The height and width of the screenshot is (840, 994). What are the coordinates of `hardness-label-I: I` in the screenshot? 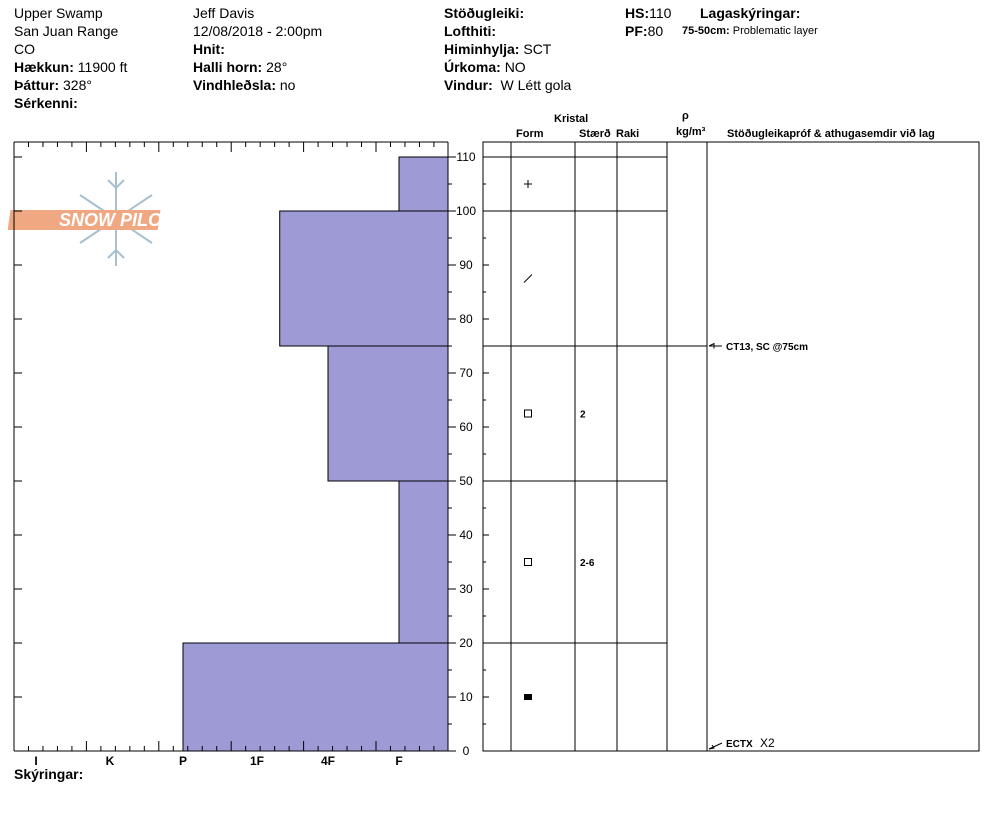 It's located at (35, 761).